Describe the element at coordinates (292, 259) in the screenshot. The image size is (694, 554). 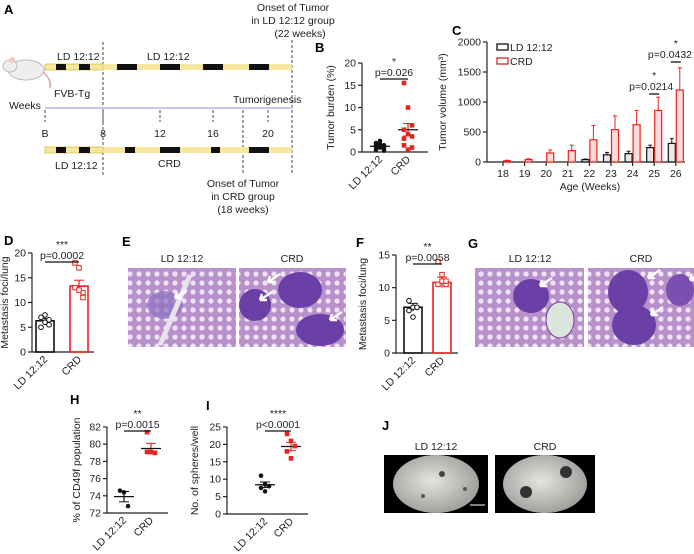
I see `image-e-crd-label: CRD` at that location.